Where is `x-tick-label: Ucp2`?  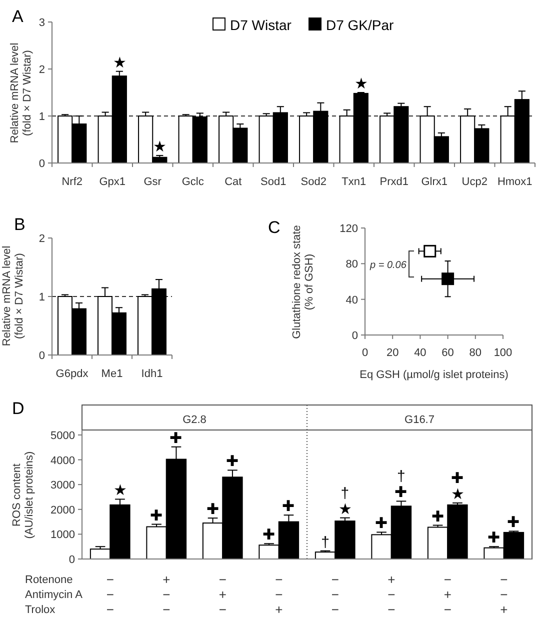
x-tick-label: Ucp2 is located at coordinates (475, 182).